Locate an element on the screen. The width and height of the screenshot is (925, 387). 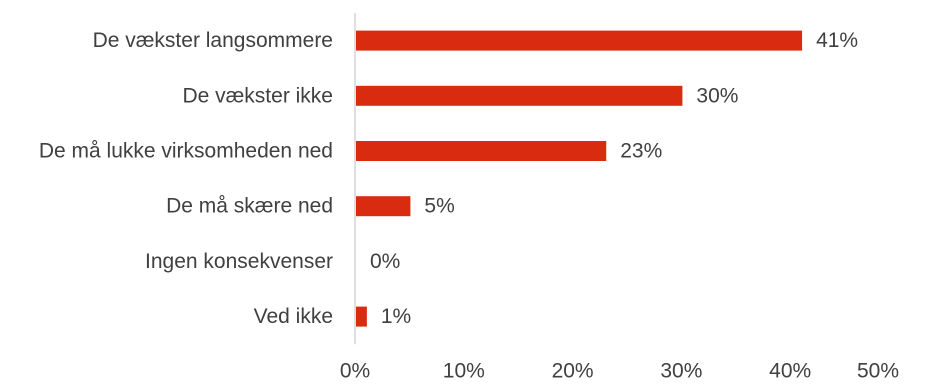
category-label: Ved ikke is located at coordinates (293, 316).